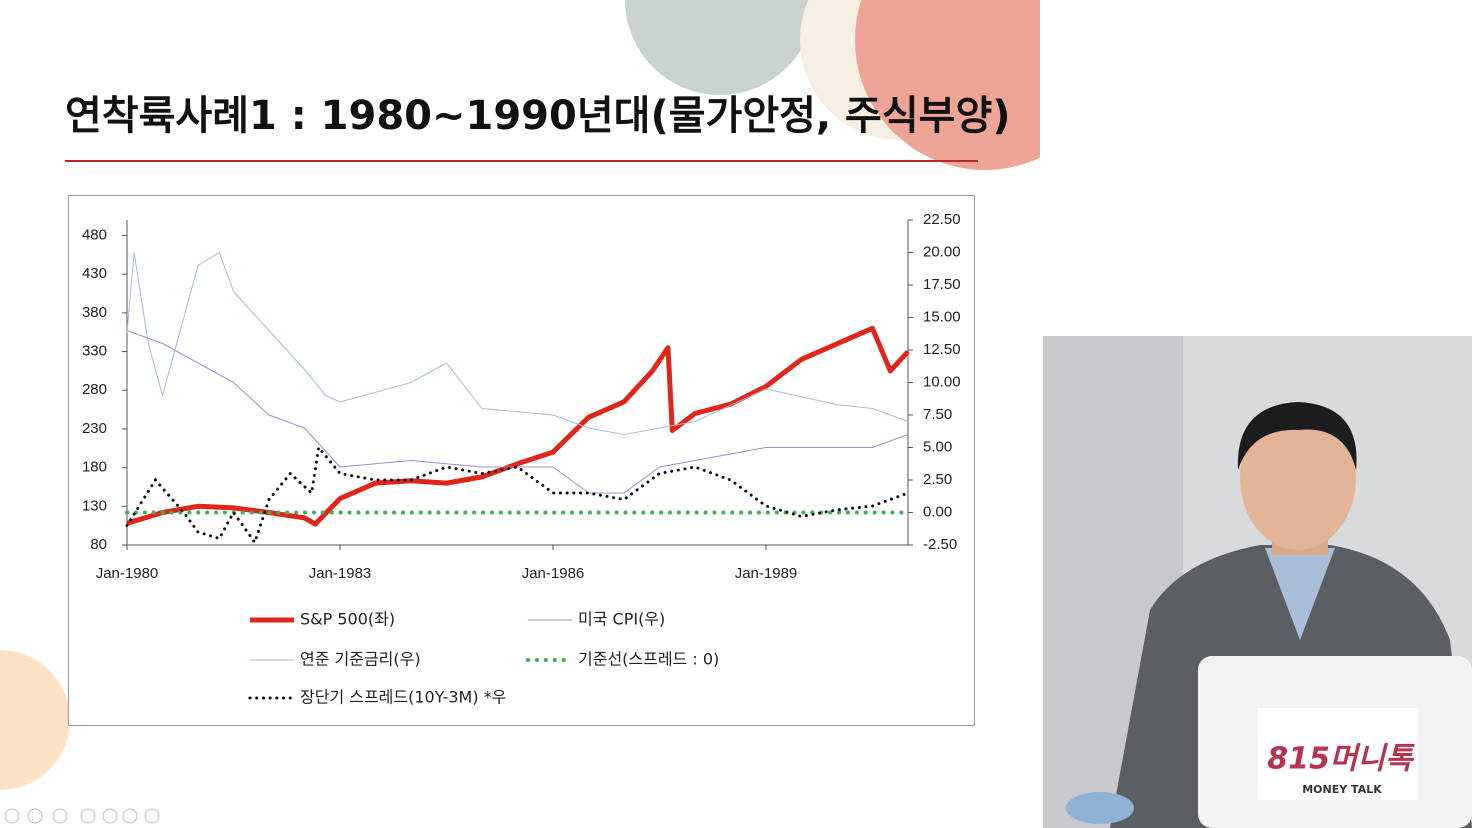  What do you see at coordinates (94, 312) in the screenshot?
I see `y-tick-label: 380` at bounding box center [94, 312].